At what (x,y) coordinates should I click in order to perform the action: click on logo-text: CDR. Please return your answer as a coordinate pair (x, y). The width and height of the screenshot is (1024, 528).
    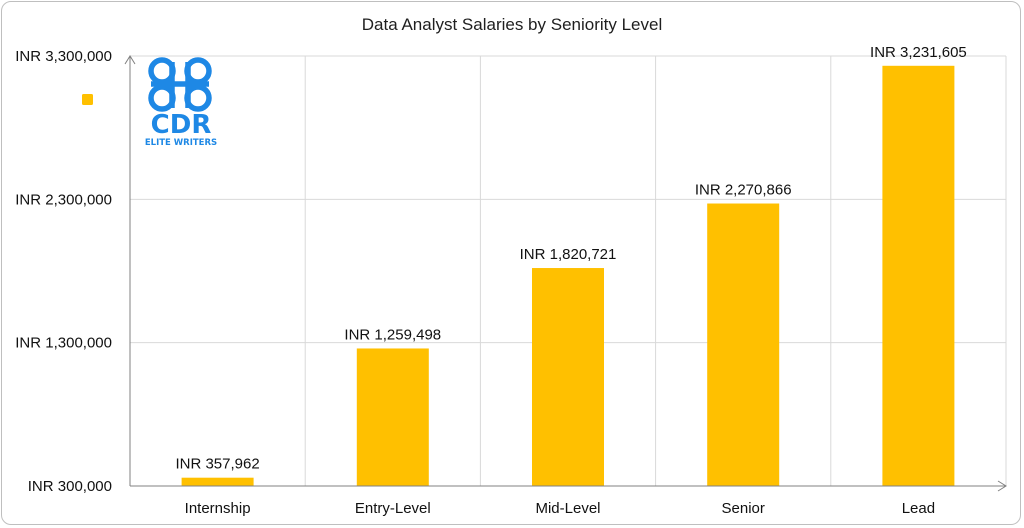
    Looking at the image, I should click on (181, 125).